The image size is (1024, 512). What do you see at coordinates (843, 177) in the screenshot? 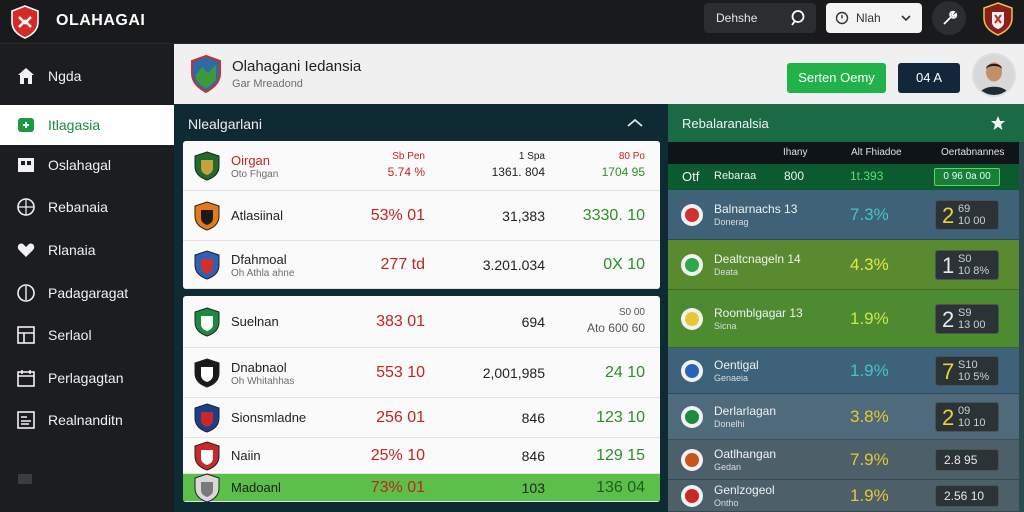
I see `standings-top-row: Otf Rebaraa 800 1t.393 0 96 0a 00` at bounding box center [843, 177].